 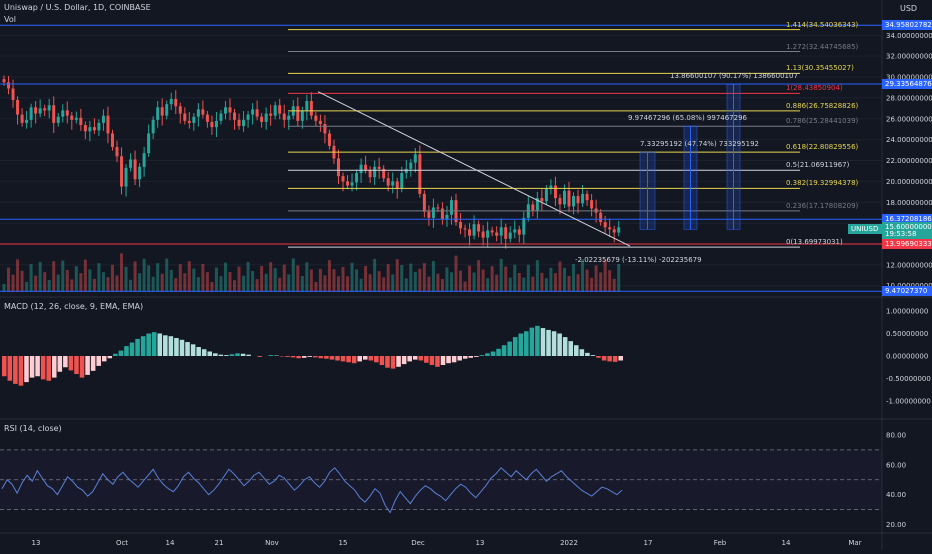 I want to click on macd-tick-label: 0.00000000, so click(x=907, y=357).